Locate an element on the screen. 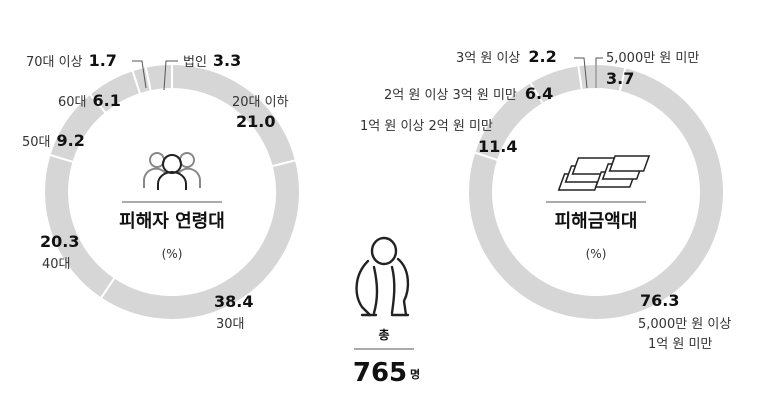 The width and height of the screenshot is (768, 414). label-age-0: 20대 이하 is located at coordinates (260, 102).